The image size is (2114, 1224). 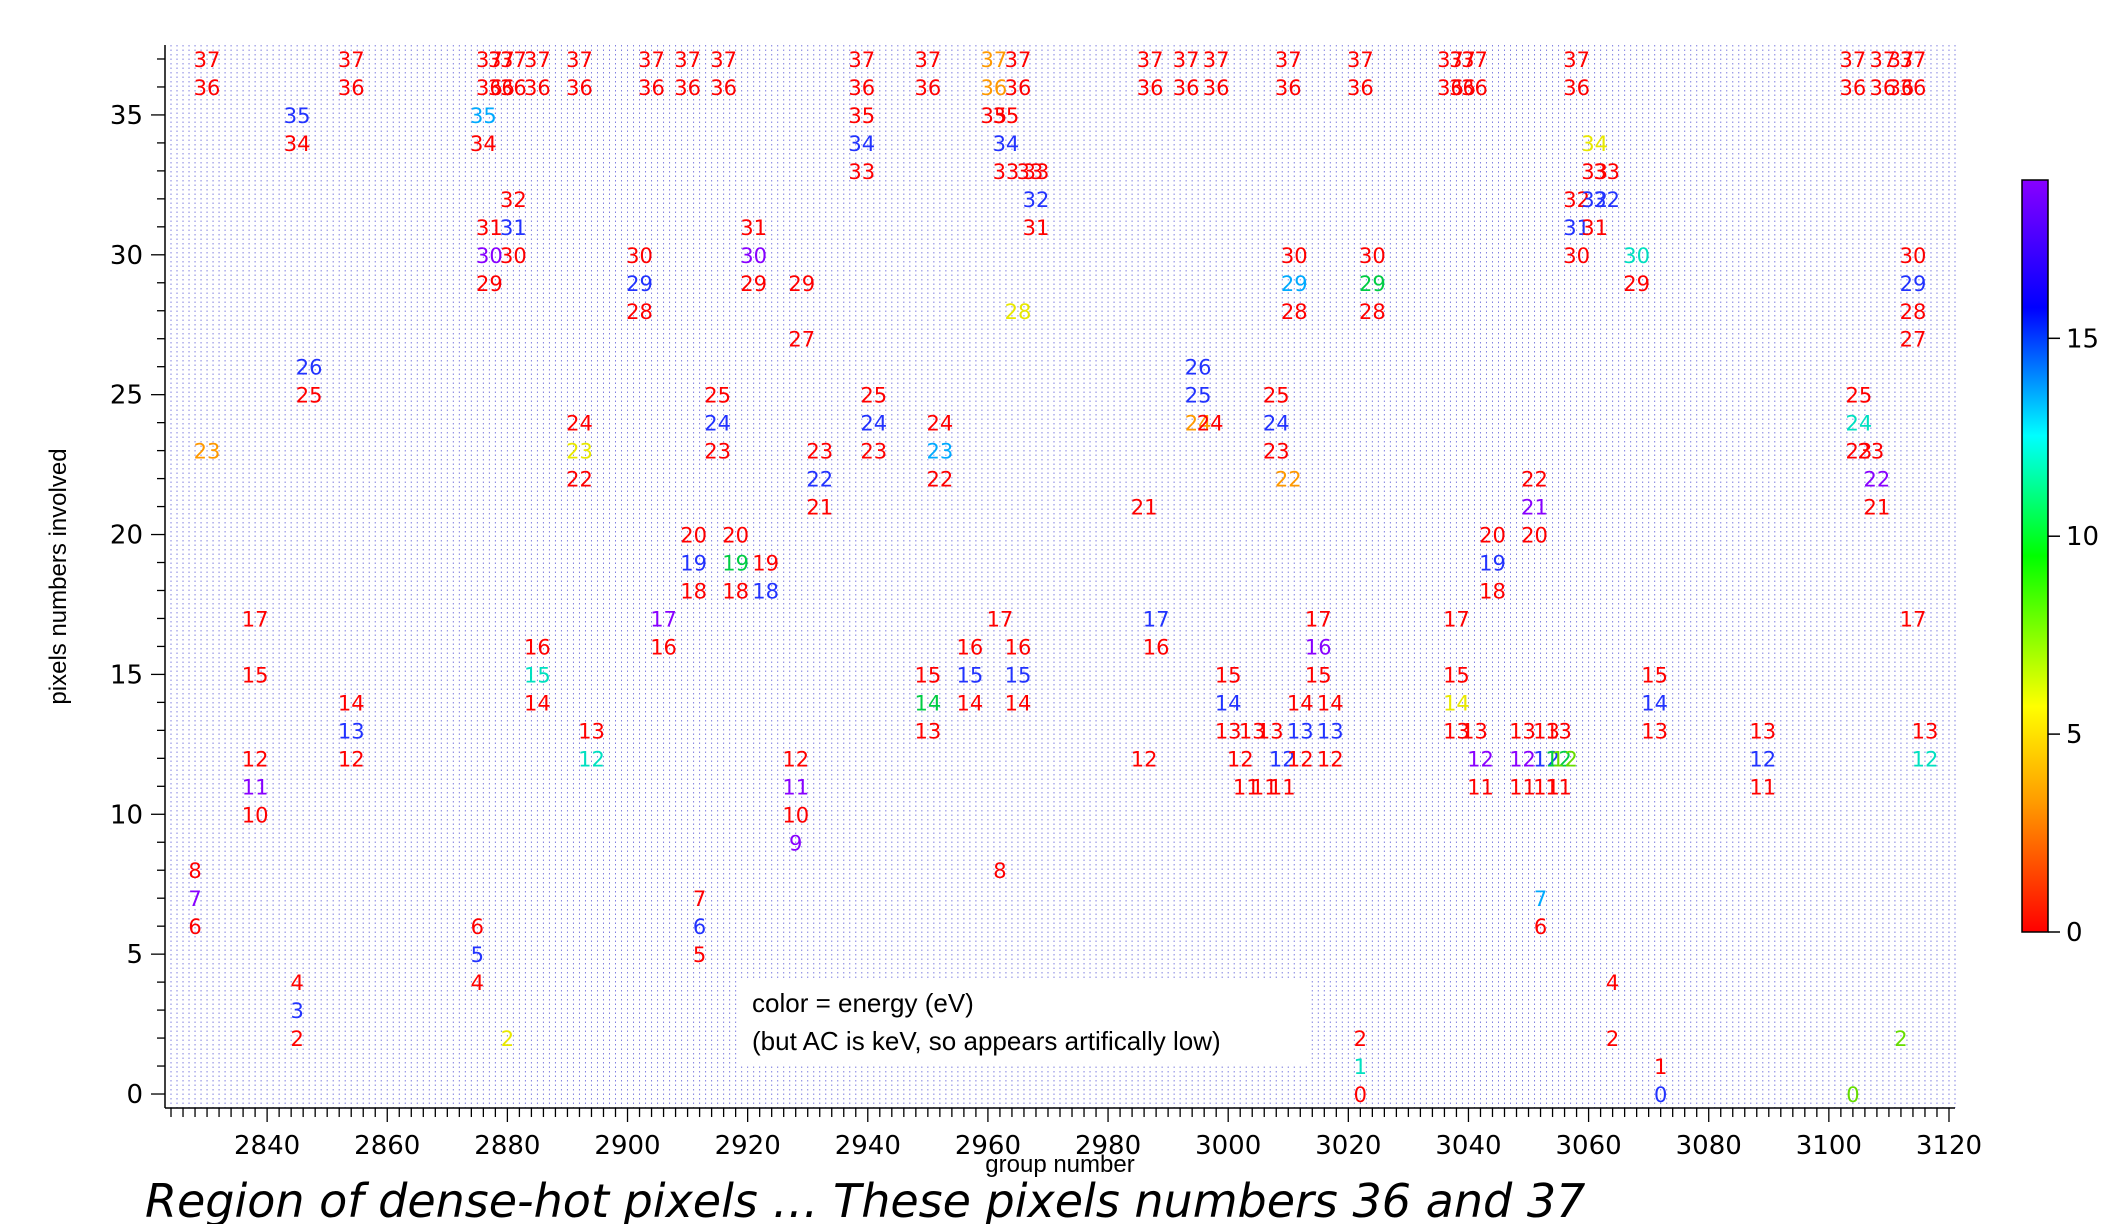 I want to click on y-tick-label: 35, so click(x=126, y=116).